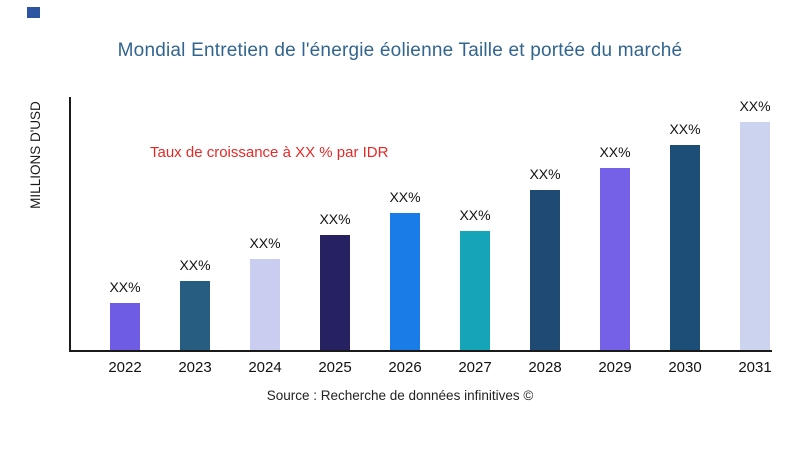 This screenshot has height=450, width=800. I want to click on bar-value-label-2028: XX%, so click(545, 174).